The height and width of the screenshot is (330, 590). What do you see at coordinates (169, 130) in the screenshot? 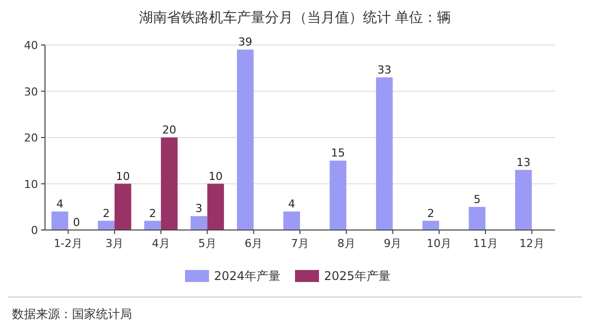
I see `data-label: 20` at bounding box center [169, 130].